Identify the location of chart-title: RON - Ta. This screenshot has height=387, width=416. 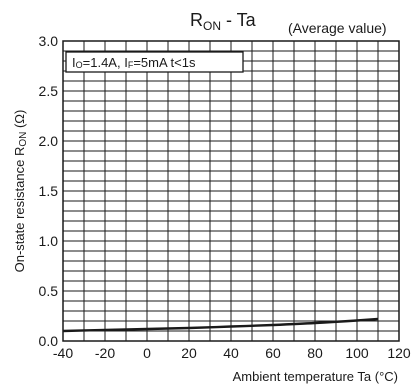
(223, 21).